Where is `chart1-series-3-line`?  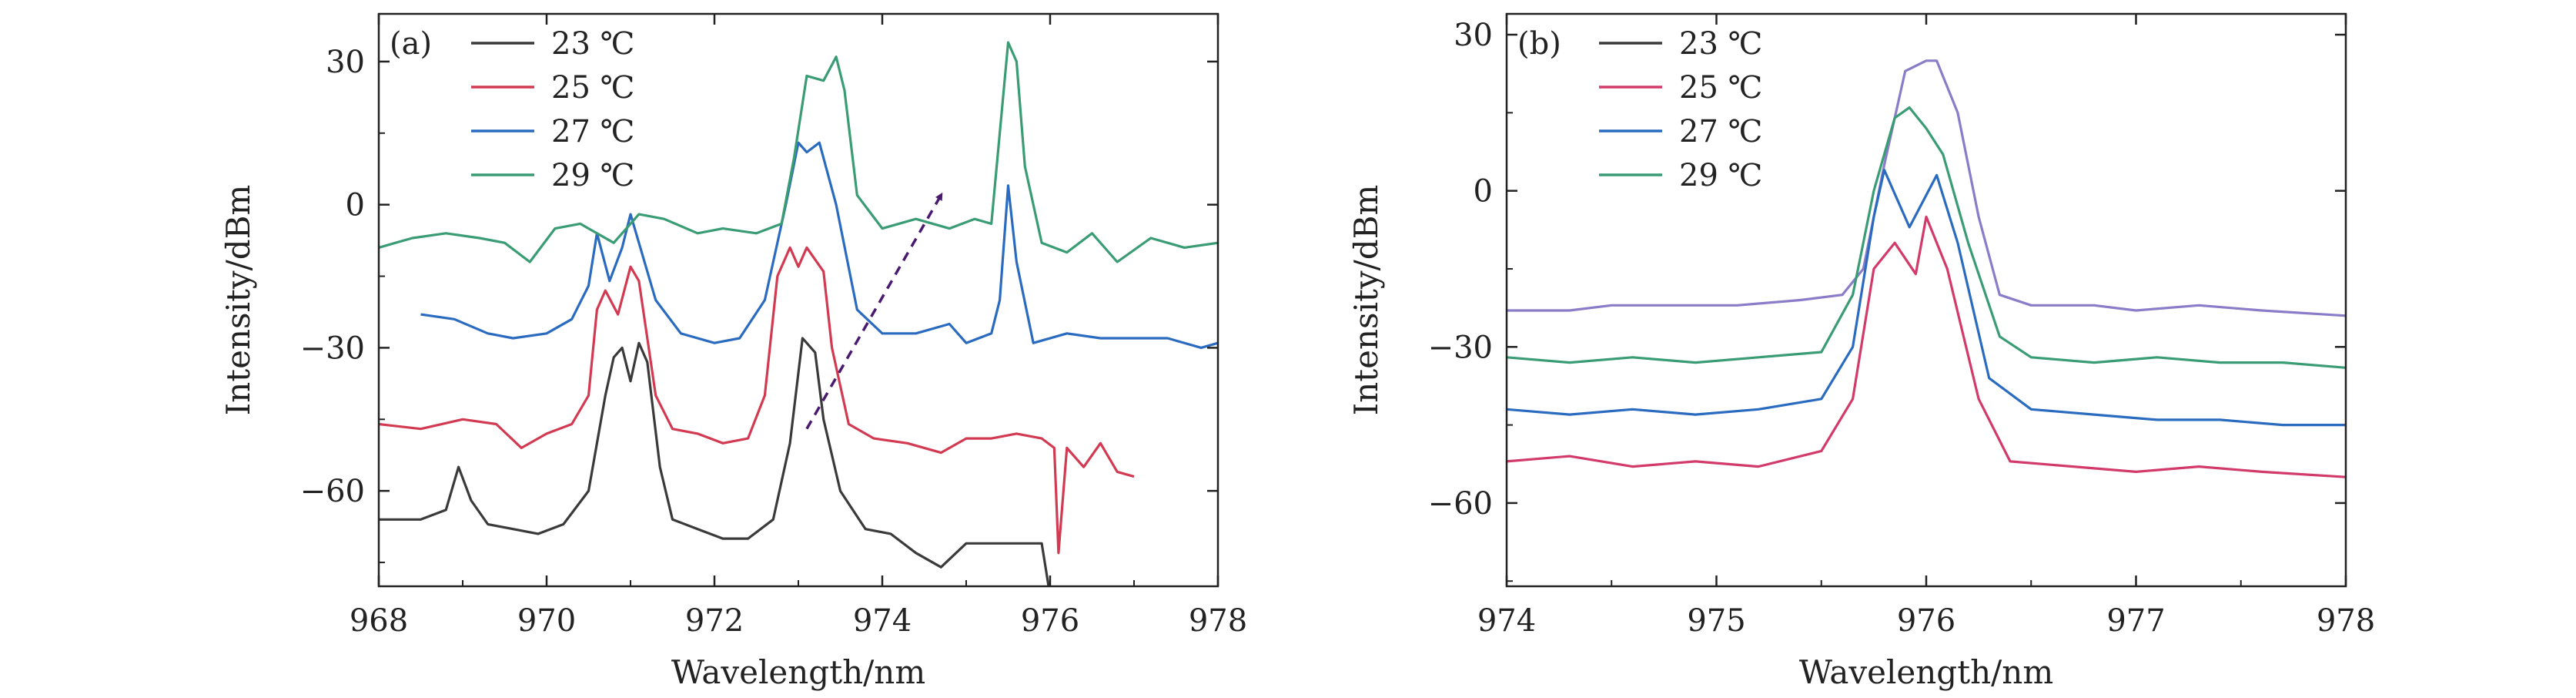
chart1-series-3-line is located at coordinates (1927, 298).